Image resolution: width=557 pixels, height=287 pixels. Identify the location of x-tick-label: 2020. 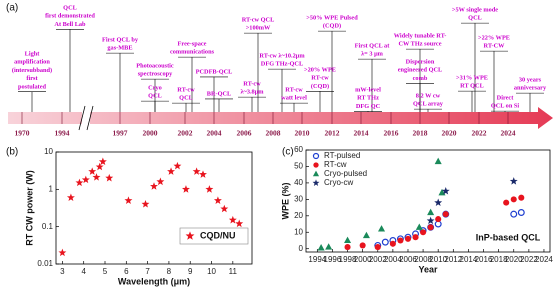
(514, 259).